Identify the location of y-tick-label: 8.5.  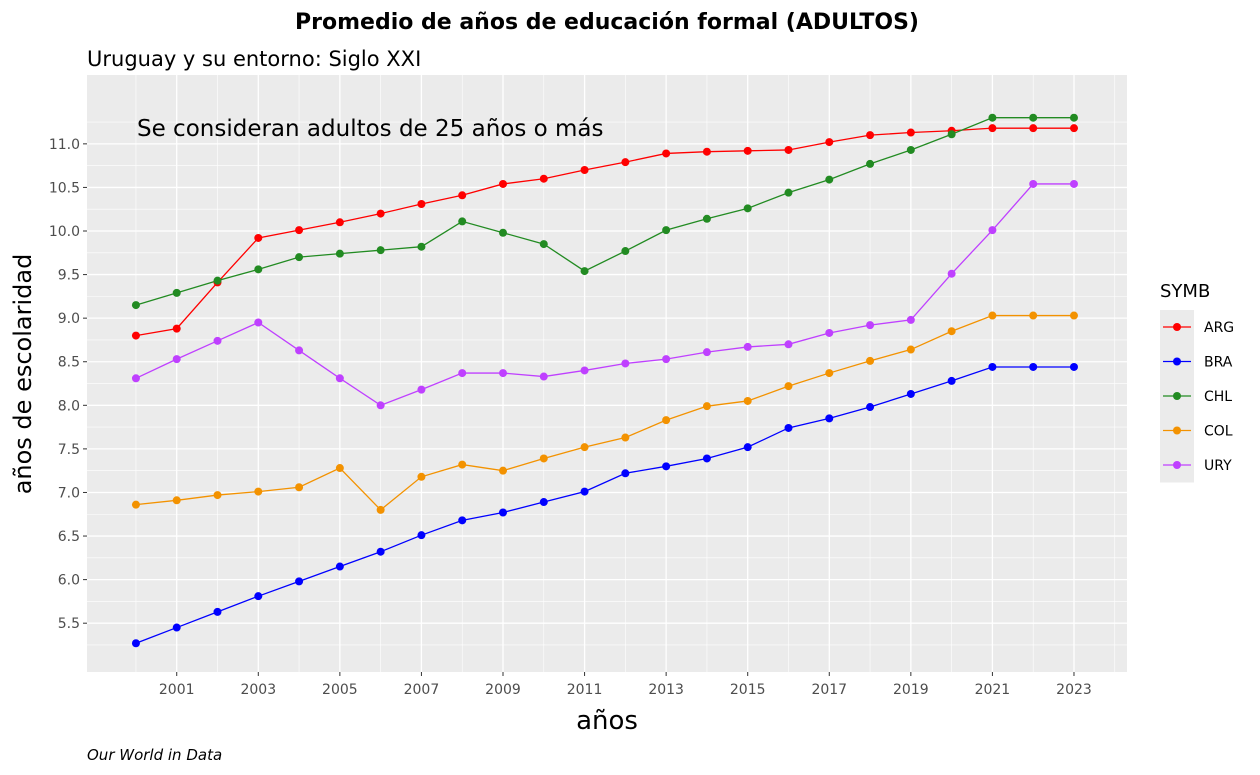
(69, 363).